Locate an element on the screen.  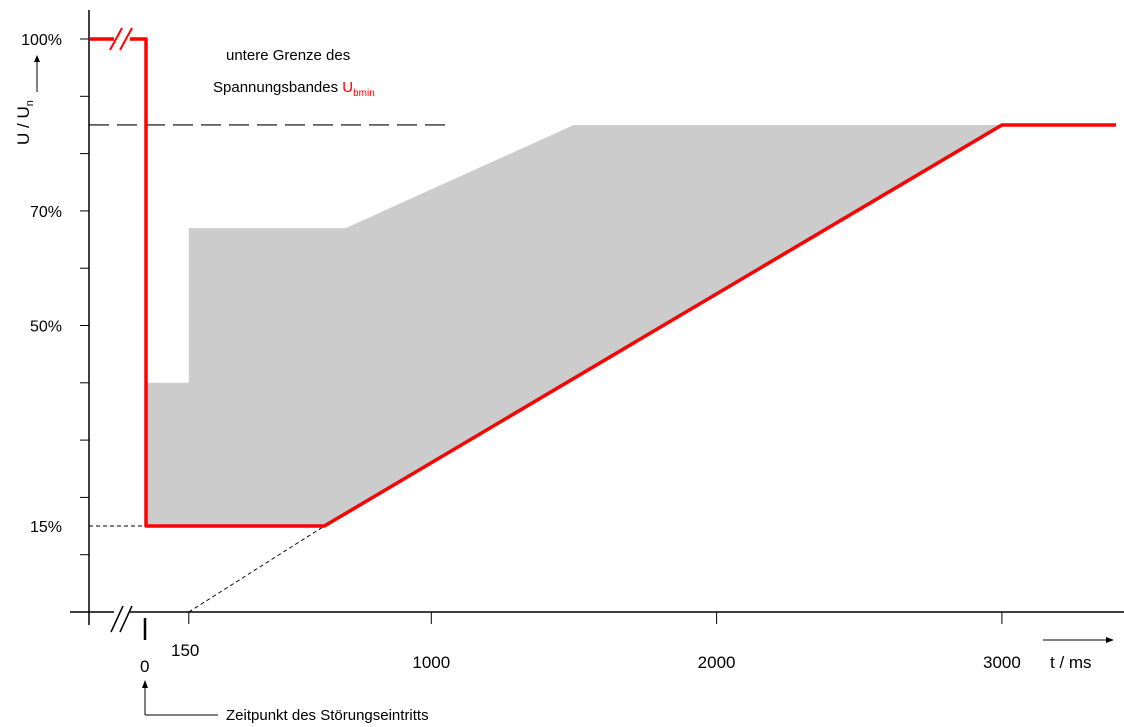
y-tick-label: 15% is located at coordinates (46, 527).